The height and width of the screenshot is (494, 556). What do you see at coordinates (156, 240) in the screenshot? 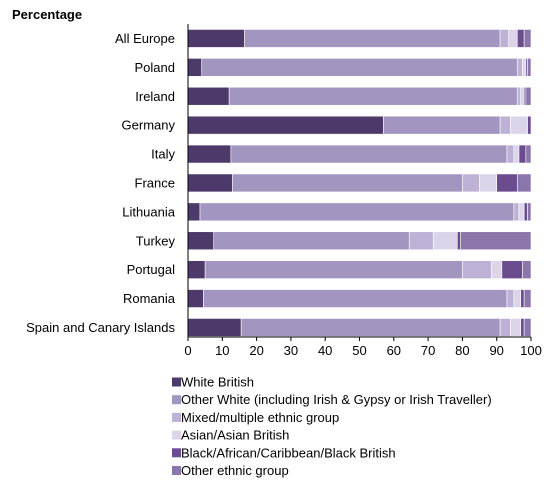
I see `category-label: Turkey` at bounding box center [156, 240].